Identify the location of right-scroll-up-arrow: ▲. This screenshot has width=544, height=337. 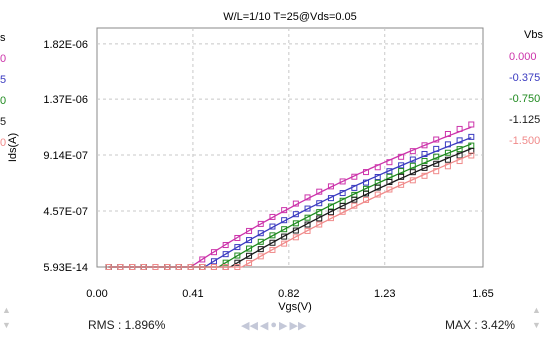
(536, 310).